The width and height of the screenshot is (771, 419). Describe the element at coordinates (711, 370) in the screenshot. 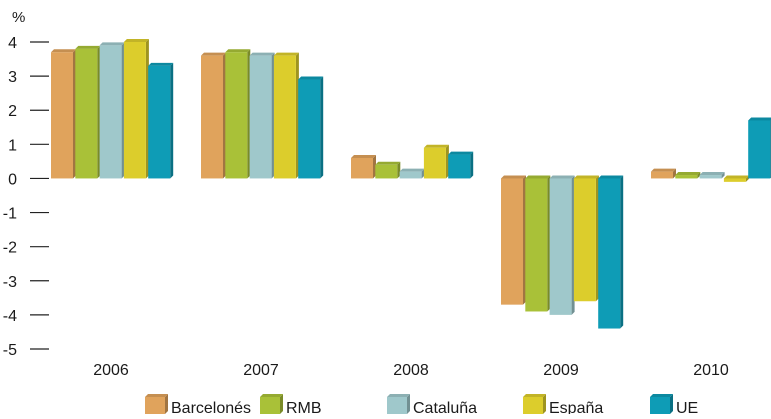

I see `category-label: 2010` at that location.